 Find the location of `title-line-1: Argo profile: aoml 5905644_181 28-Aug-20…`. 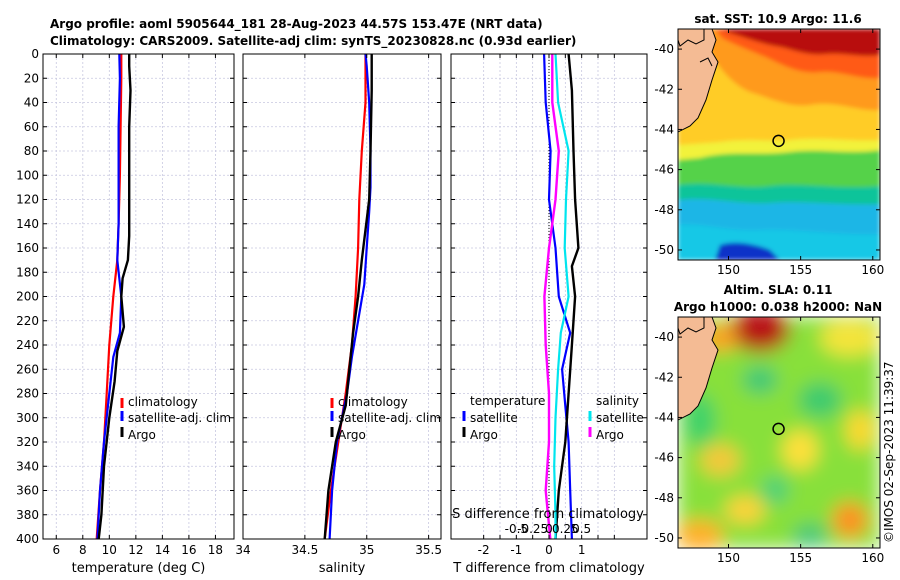

title-line-1: Argo profile: aoml 5905644_181 28-Aug-20… is located at coordinates (296, 24).